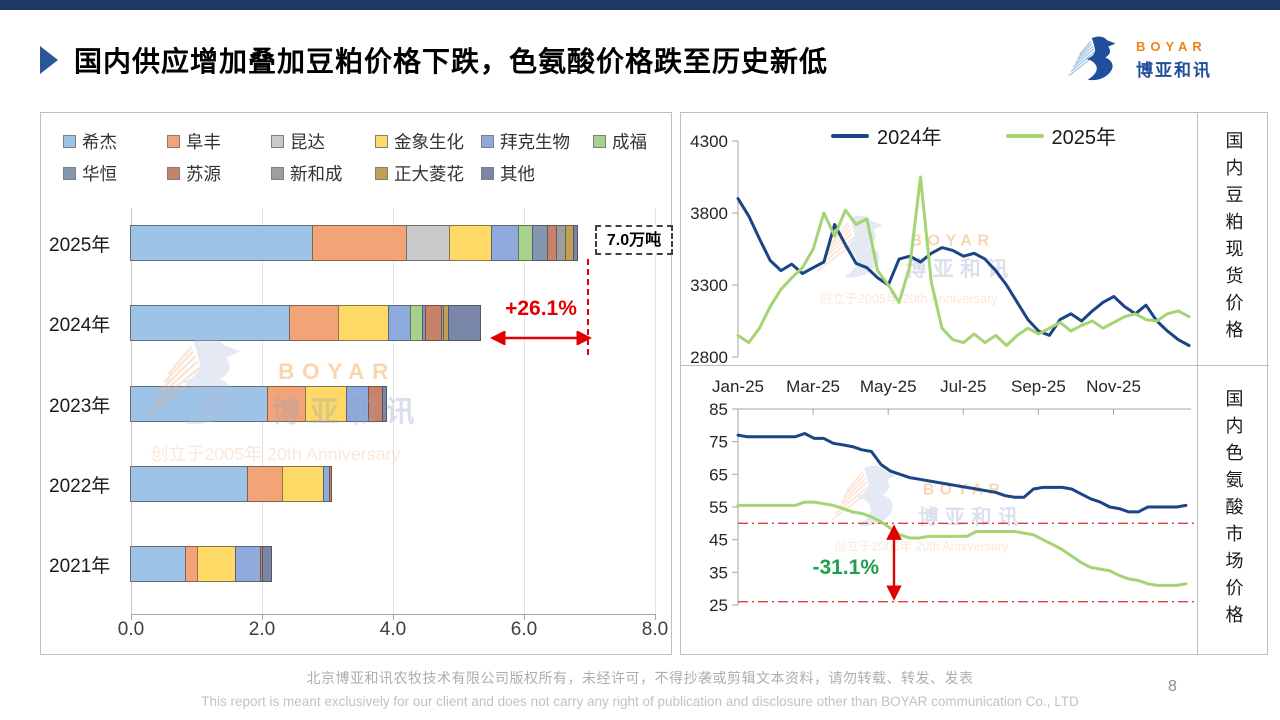 This screenshot has width=1280, height=720. I want to click on line-legend-item-2025年: 2025年, so click(1060, 135).